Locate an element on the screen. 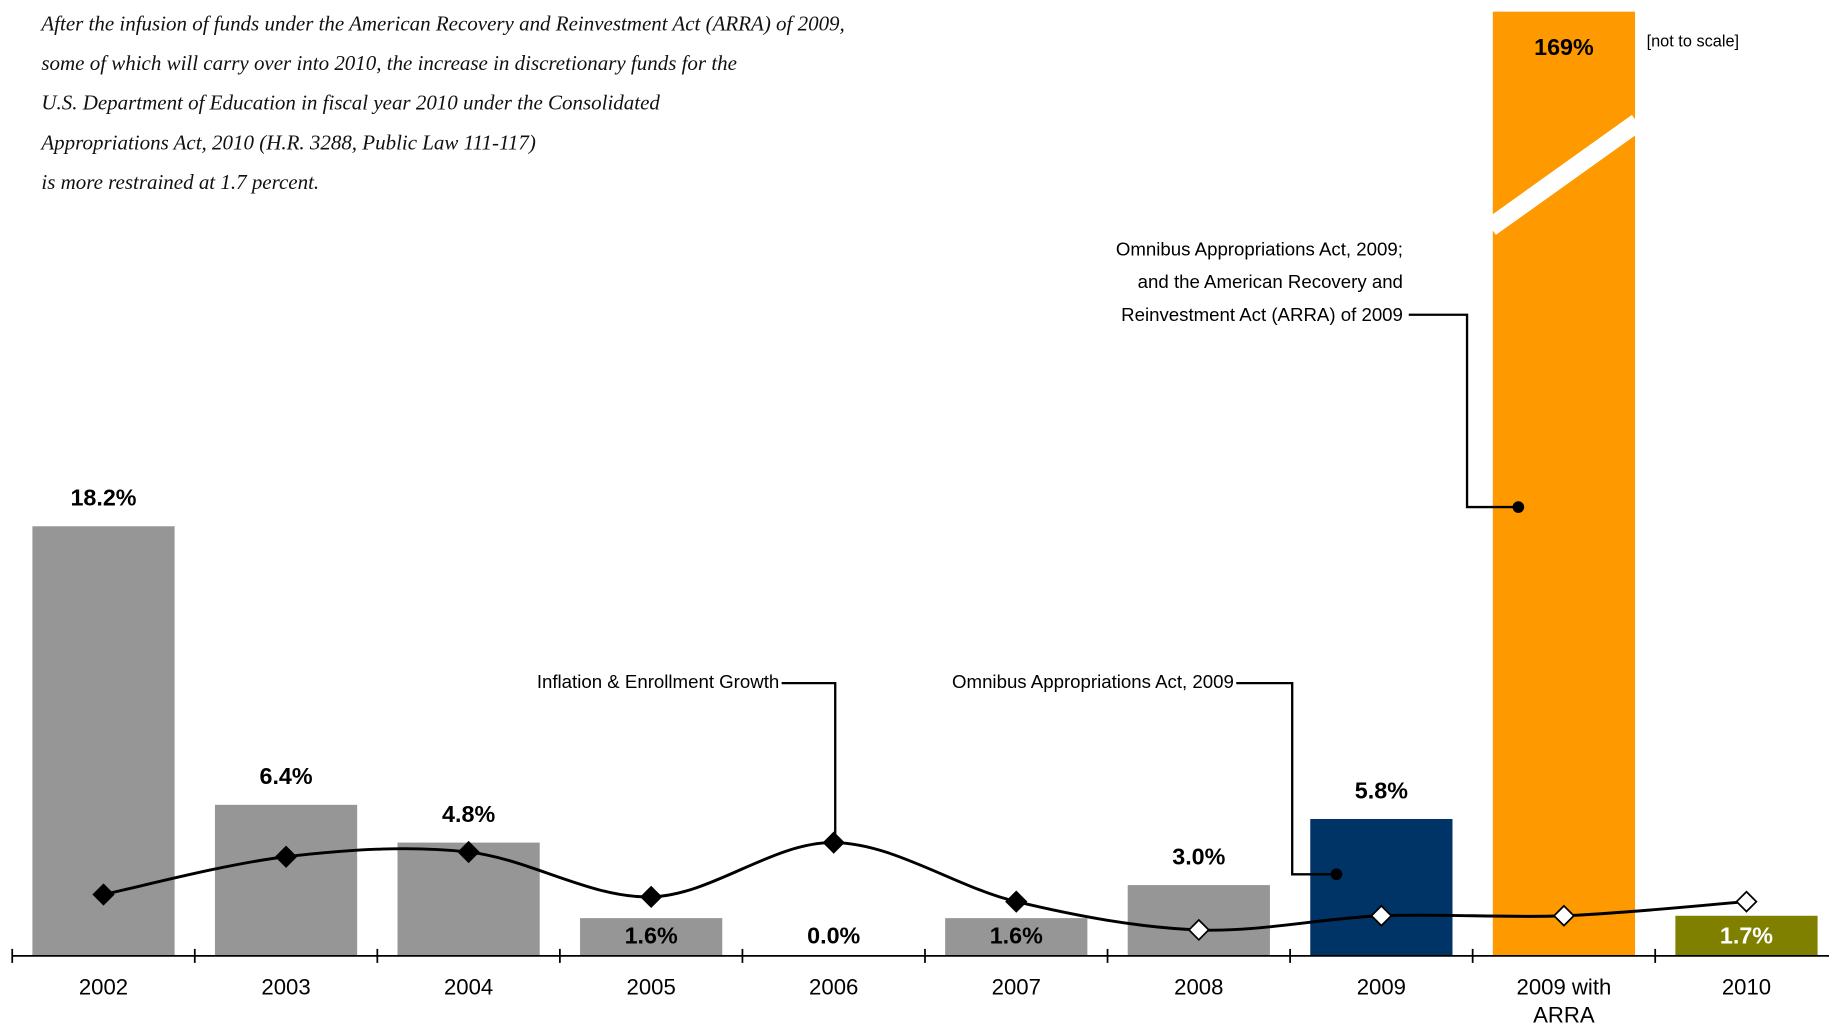 This screenshot has height=1034, width=1829. x-tick-label-box: 2008 is located at coordinates (1199, 988).